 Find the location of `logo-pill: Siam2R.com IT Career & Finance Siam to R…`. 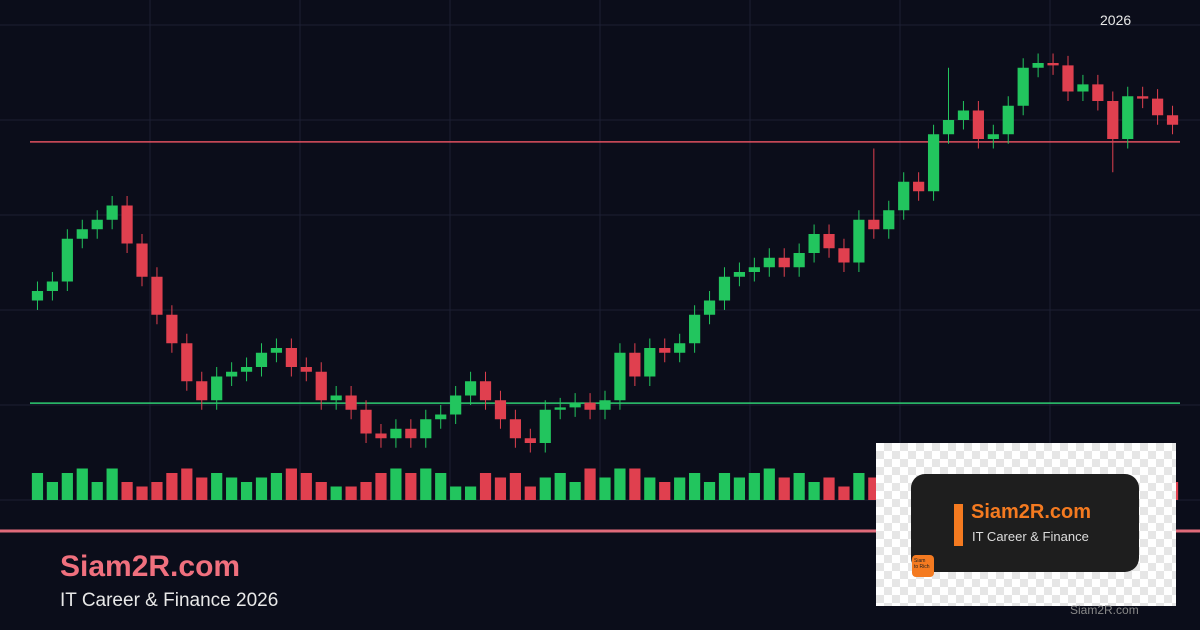

logo-pill: Siam2R.com IT Career & Finance Siam to R… is located at coordinates (1025, 525).